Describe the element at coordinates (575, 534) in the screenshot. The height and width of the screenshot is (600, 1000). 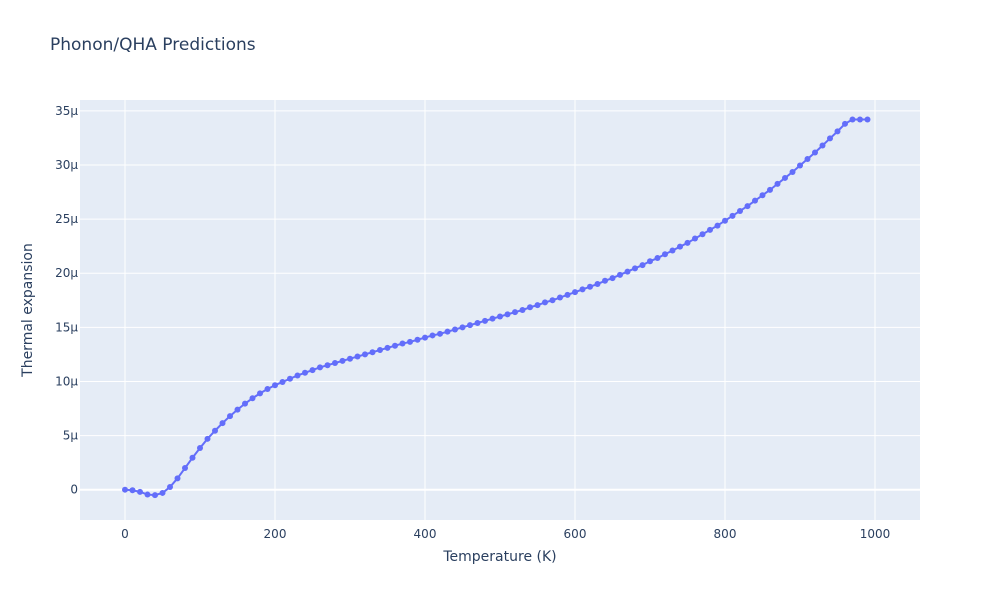
I see `x-tick-label: 600` at that location.